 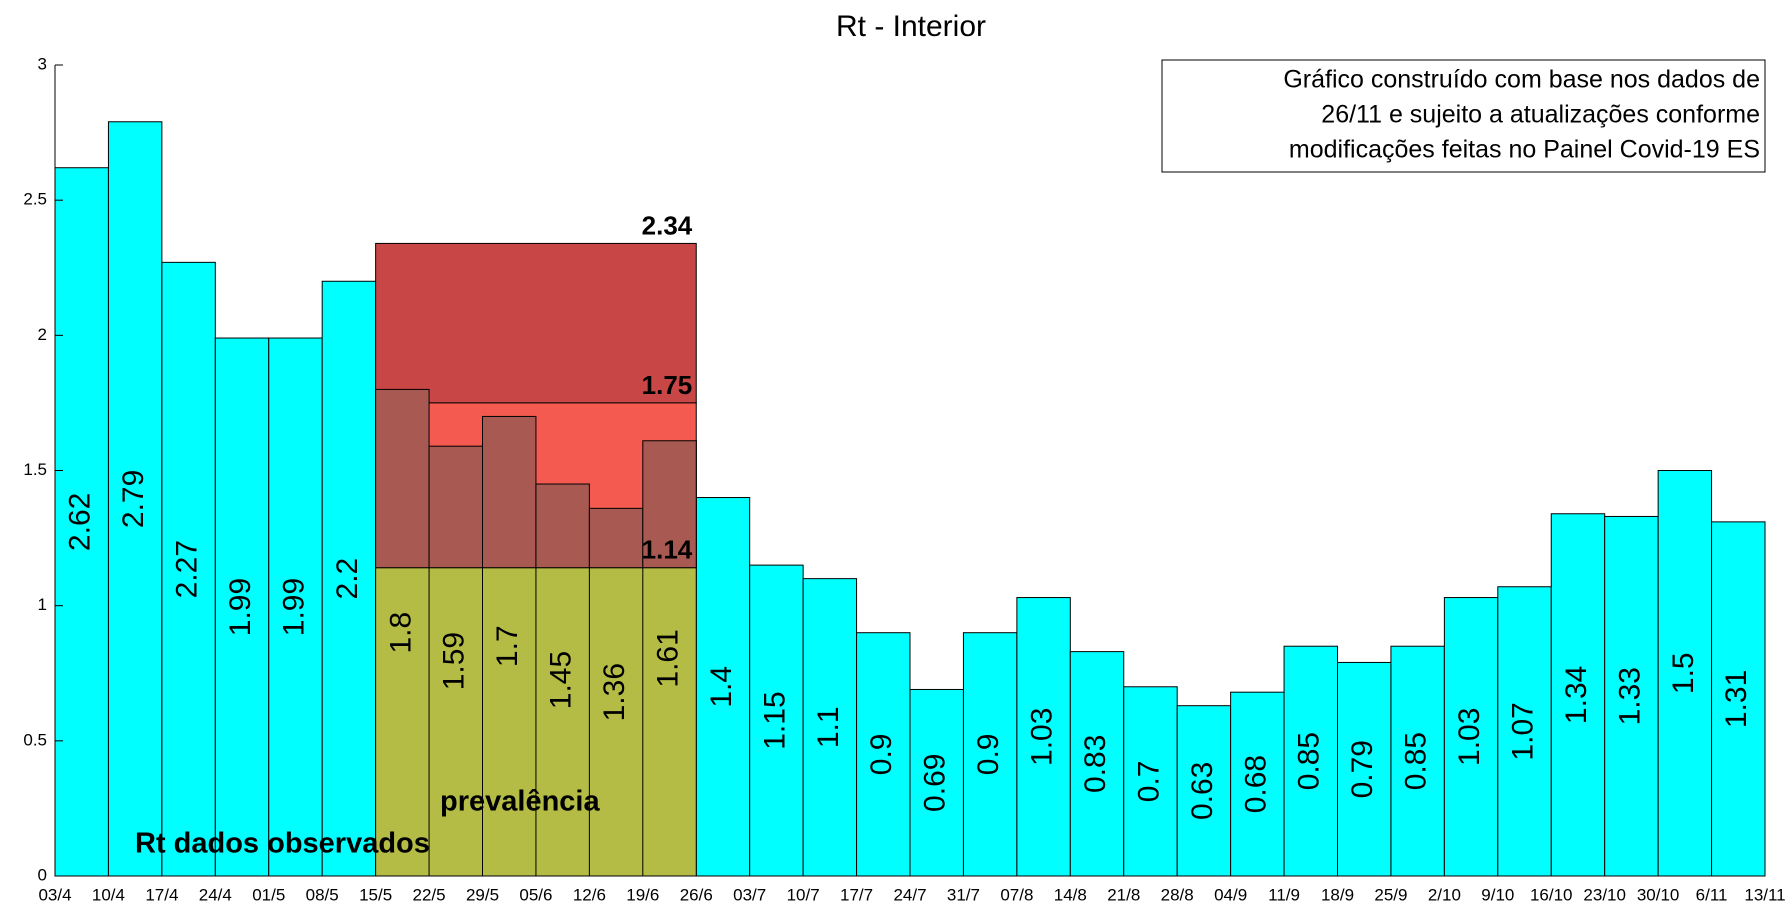 I want to click on value-label: 1.8, so click(x=400, y=633).